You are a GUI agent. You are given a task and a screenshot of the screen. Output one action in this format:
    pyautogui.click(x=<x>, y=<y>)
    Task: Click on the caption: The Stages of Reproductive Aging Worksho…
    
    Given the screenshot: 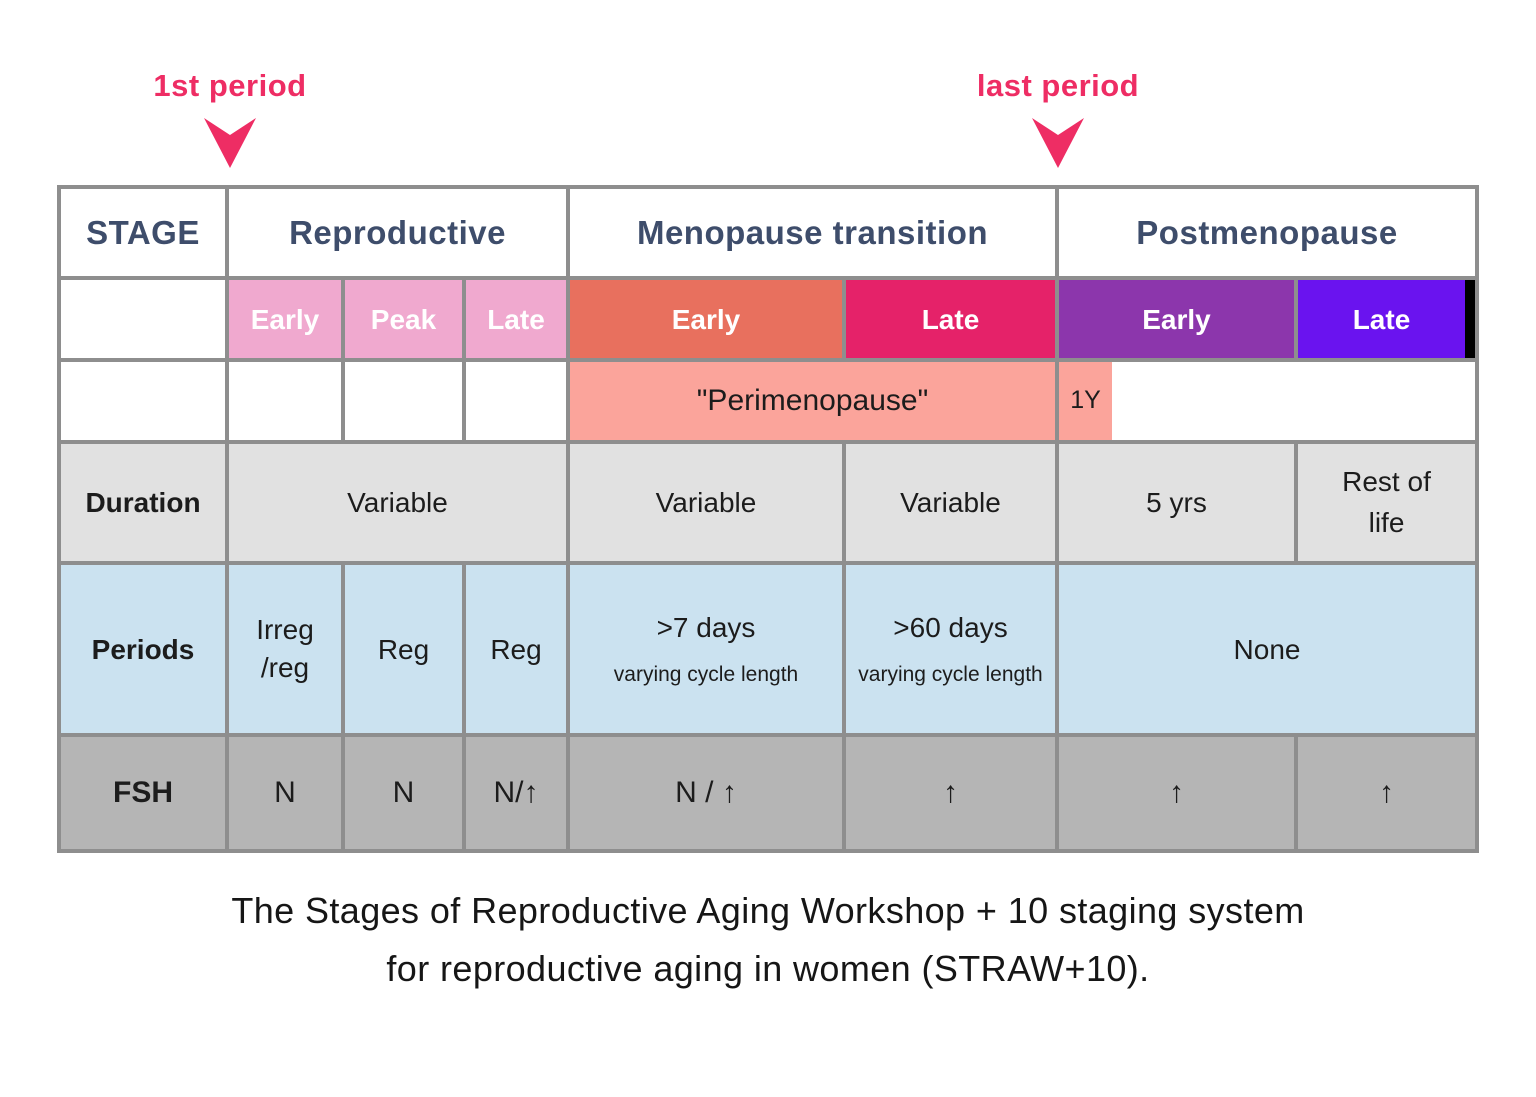 What is the action you would take?
    pyautogui.click(x=768, y=940)
    